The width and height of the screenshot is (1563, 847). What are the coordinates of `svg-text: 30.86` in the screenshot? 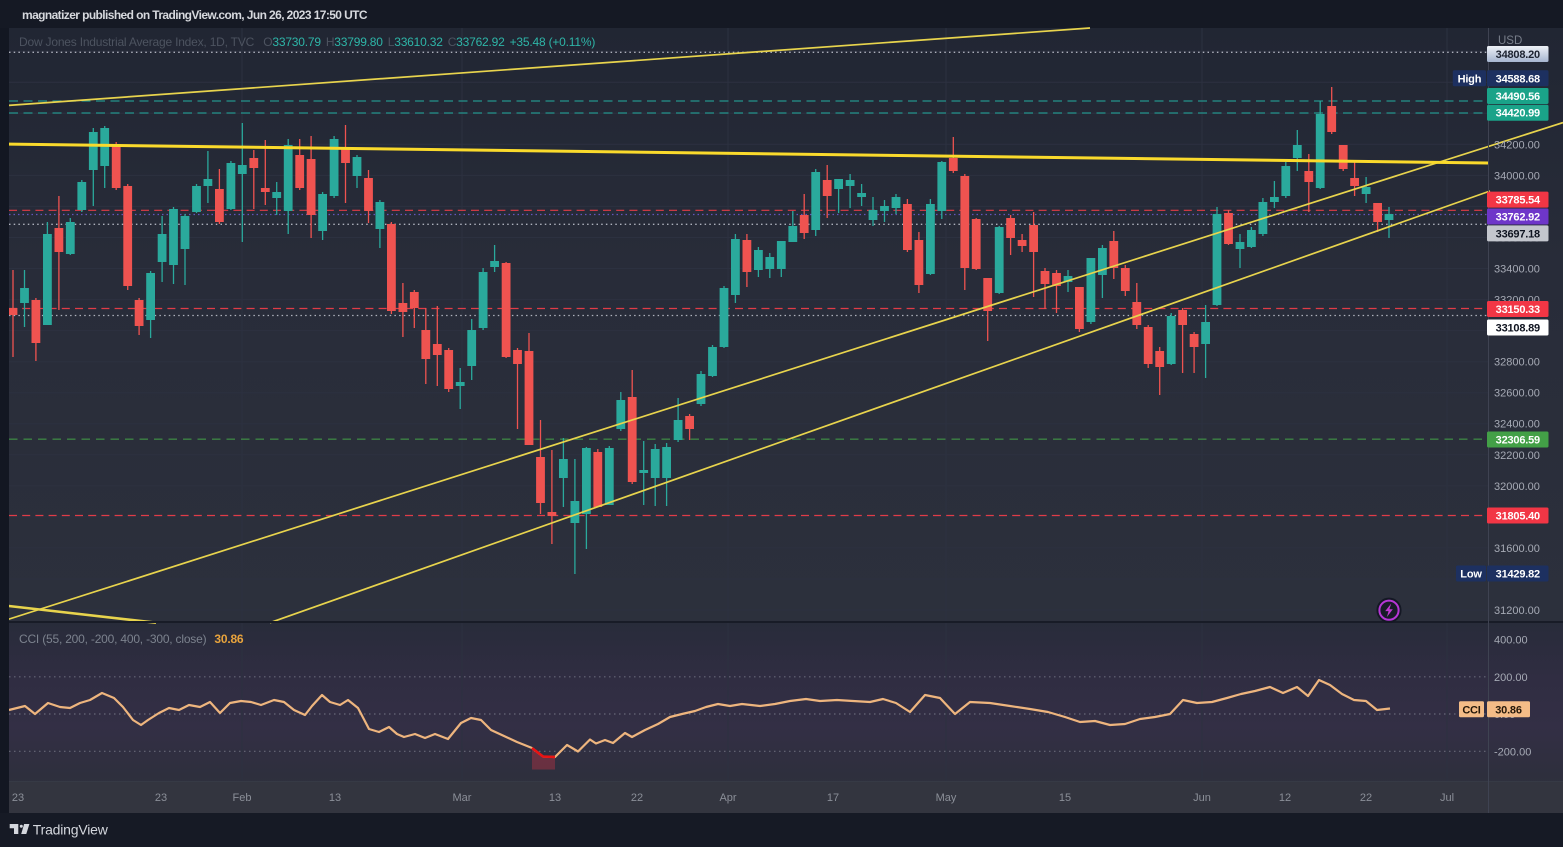 It's located at (1508, 710).